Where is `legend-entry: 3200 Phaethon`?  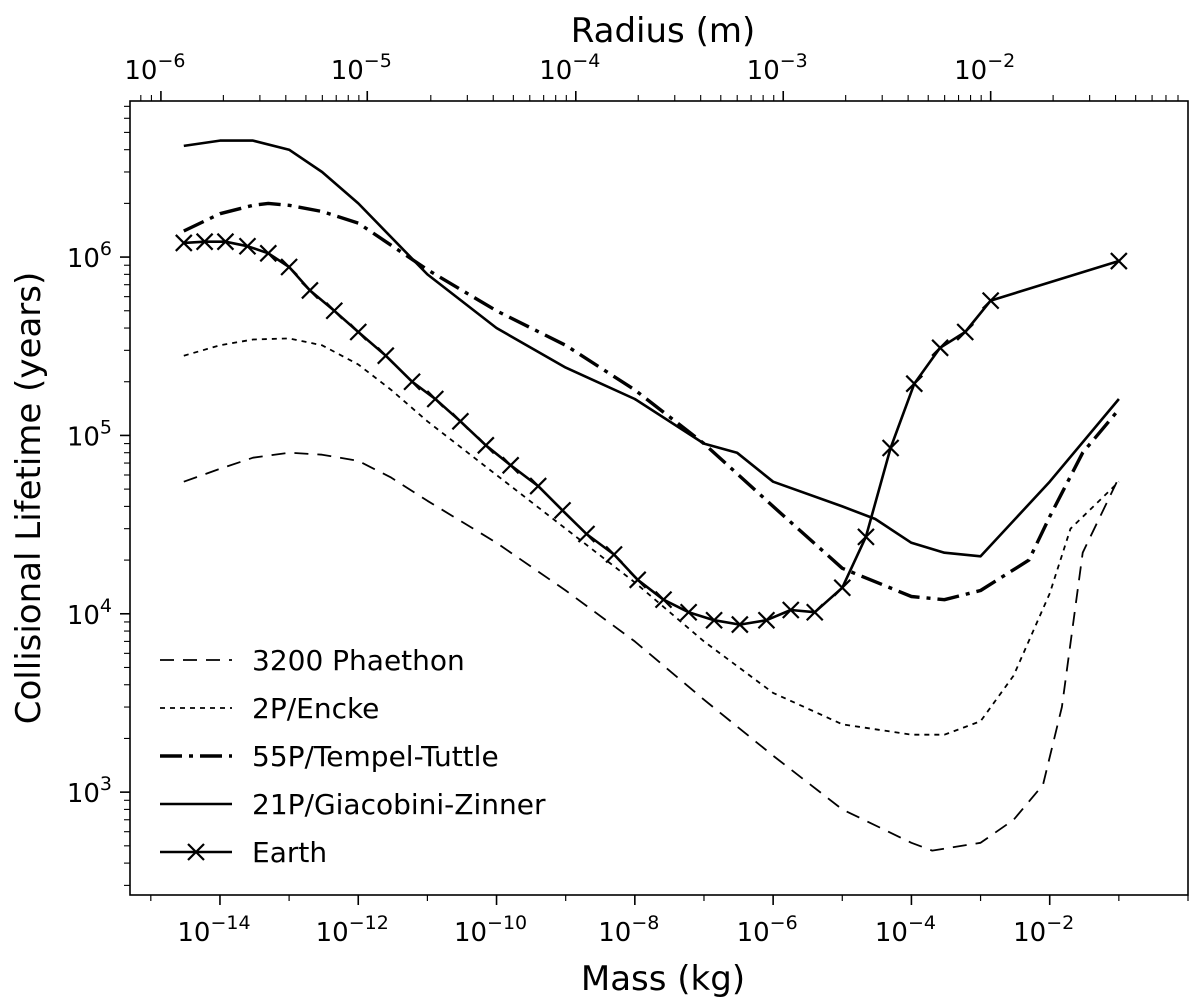 legend-entry: 3200 Phaethon is located at coordinates (312, 660).